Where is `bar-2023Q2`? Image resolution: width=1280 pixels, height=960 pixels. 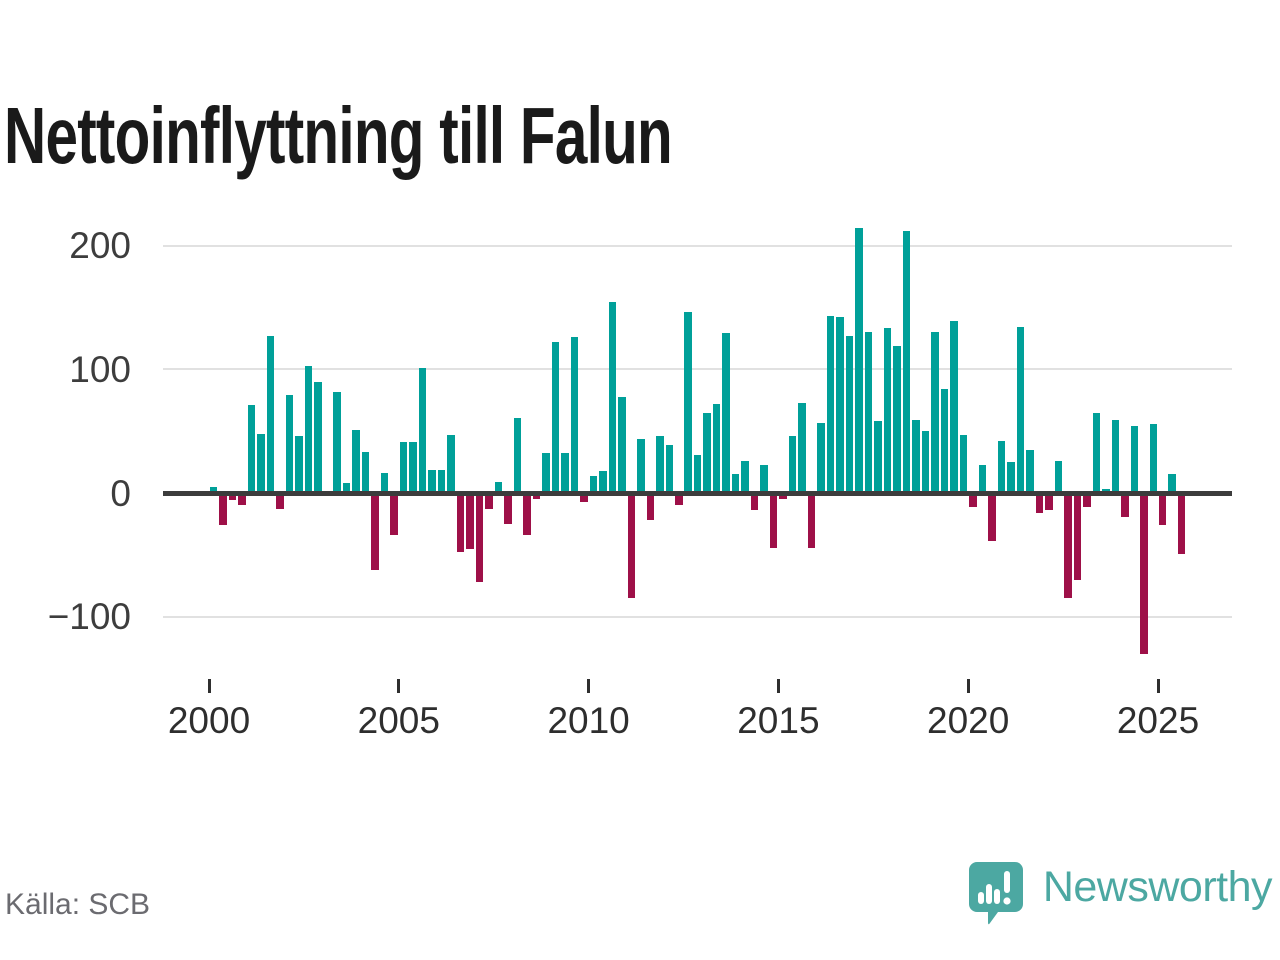 bar-2023Q2 is located at coordinates (1096, 452).